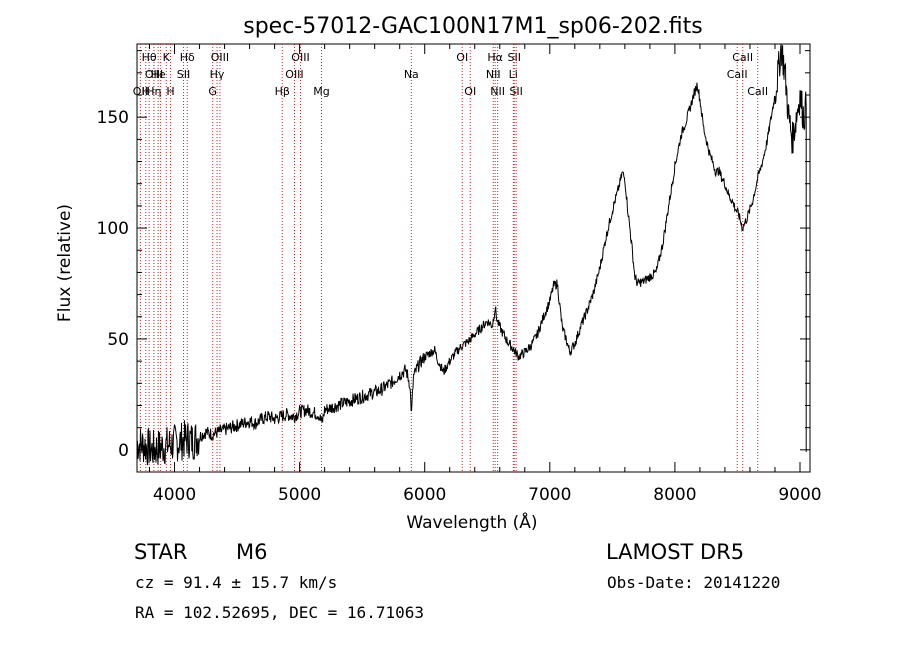 The width and height of the screenshot is (900, 649). What do you see at coordinates (799, 495) in the screenshot?
I see `x-tick-label: 9000` at bounding box center [799, 495].